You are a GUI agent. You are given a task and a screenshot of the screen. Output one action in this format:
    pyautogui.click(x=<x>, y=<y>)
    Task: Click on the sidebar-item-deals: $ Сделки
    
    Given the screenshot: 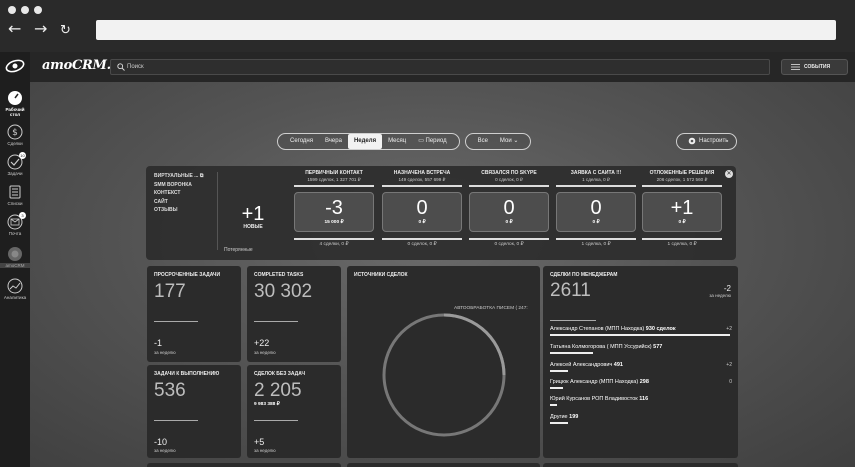 What is the action you would take?
    pyautogui.click(x=15, y=135)
    